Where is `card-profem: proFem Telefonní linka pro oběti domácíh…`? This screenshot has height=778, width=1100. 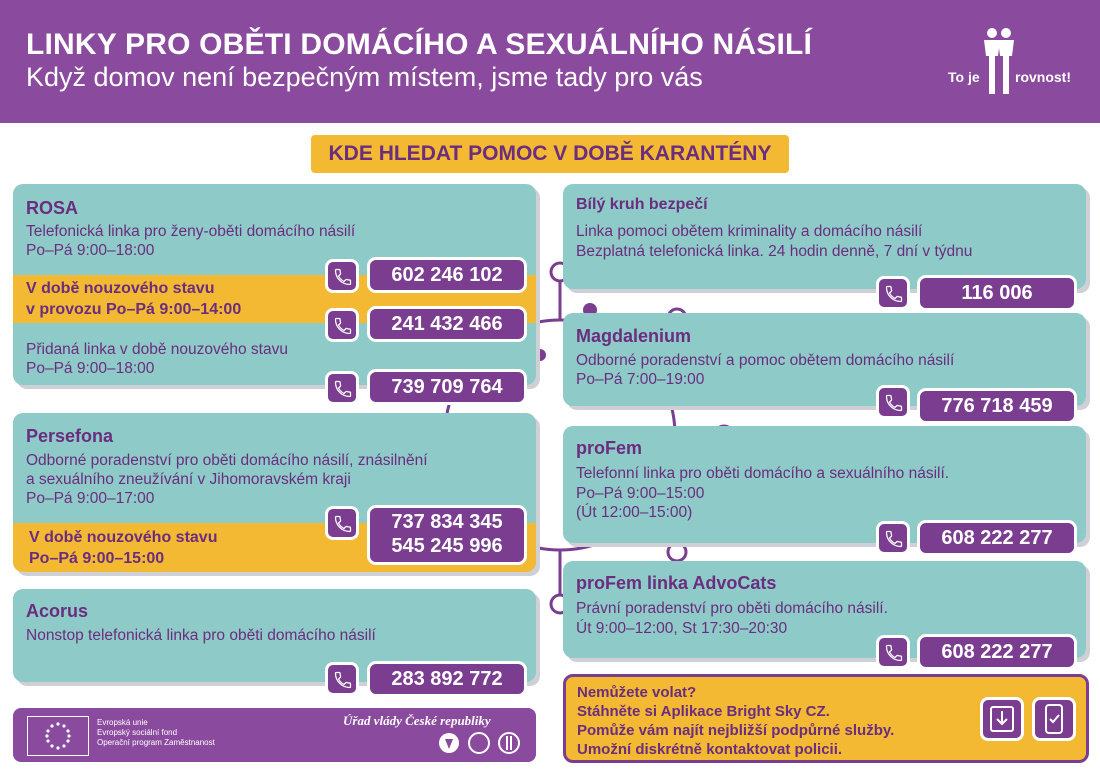 card-profem: proFem Telefonní linka pro oběti domácíh… is located at coordinates (824, 484).